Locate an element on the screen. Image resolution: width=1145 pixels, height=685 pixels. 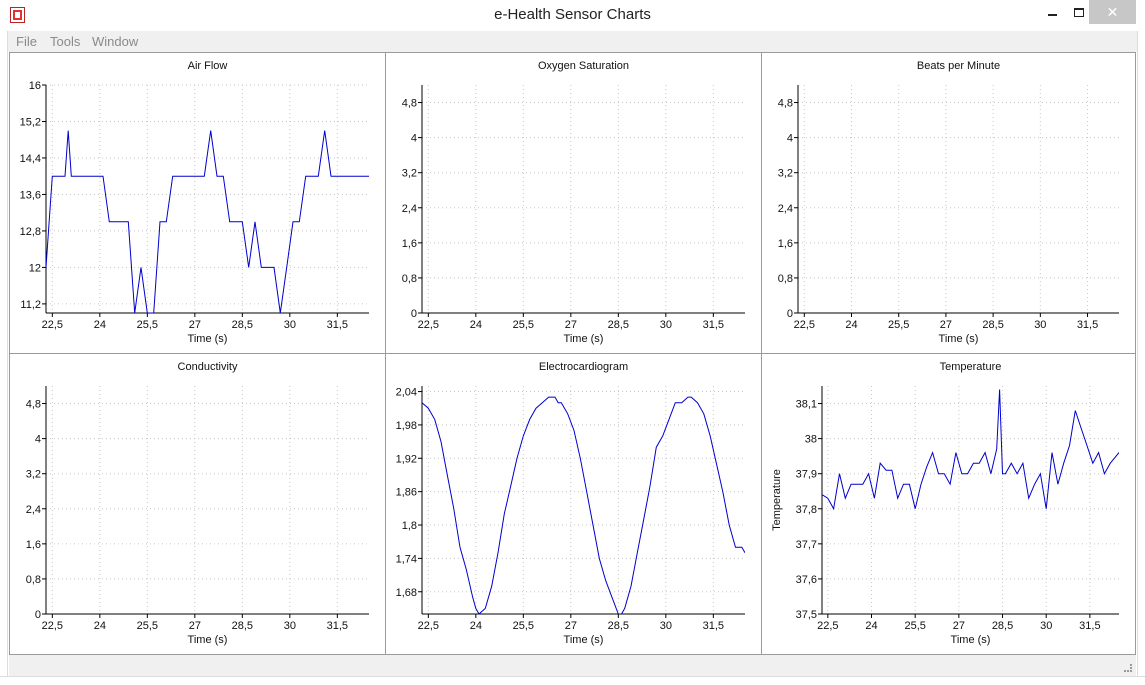
y-tick-label: 37,5 is located at coordinates (806, 615).